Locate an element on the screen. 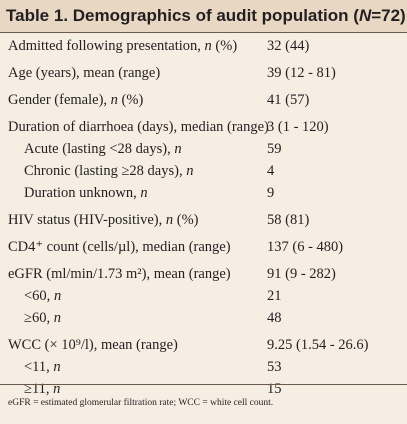 The image size is (407, 424). row-label: ≥60, n is located at coordinates (42, 318).